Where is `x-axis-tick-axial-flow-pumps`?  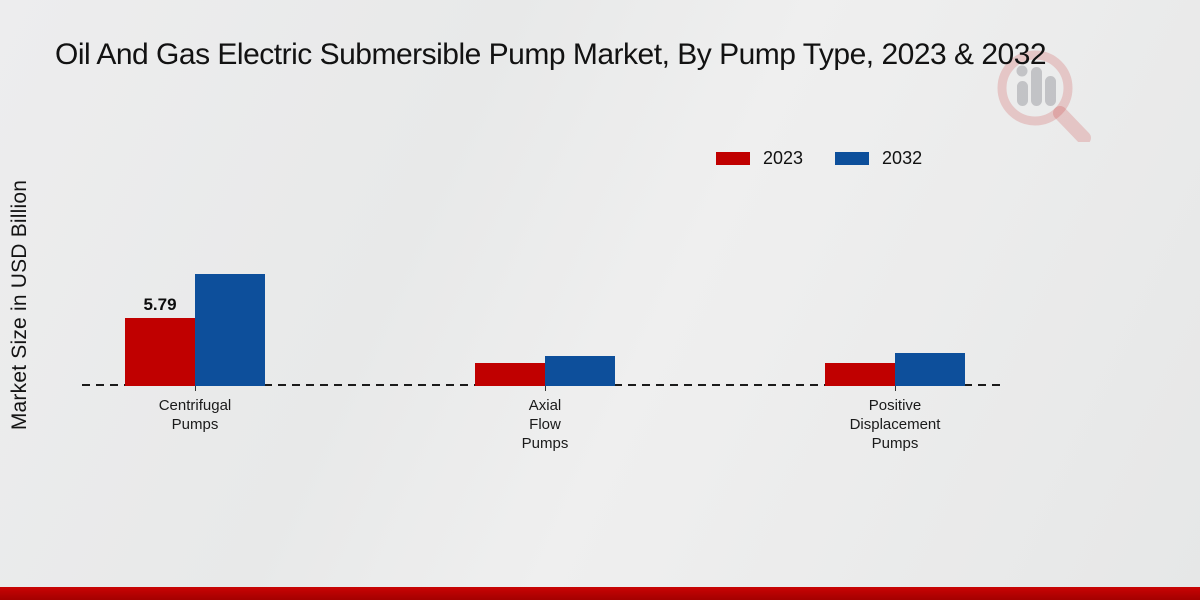
x-axis-tick-axial-flow-pumps is located at coordinates (545, 388).